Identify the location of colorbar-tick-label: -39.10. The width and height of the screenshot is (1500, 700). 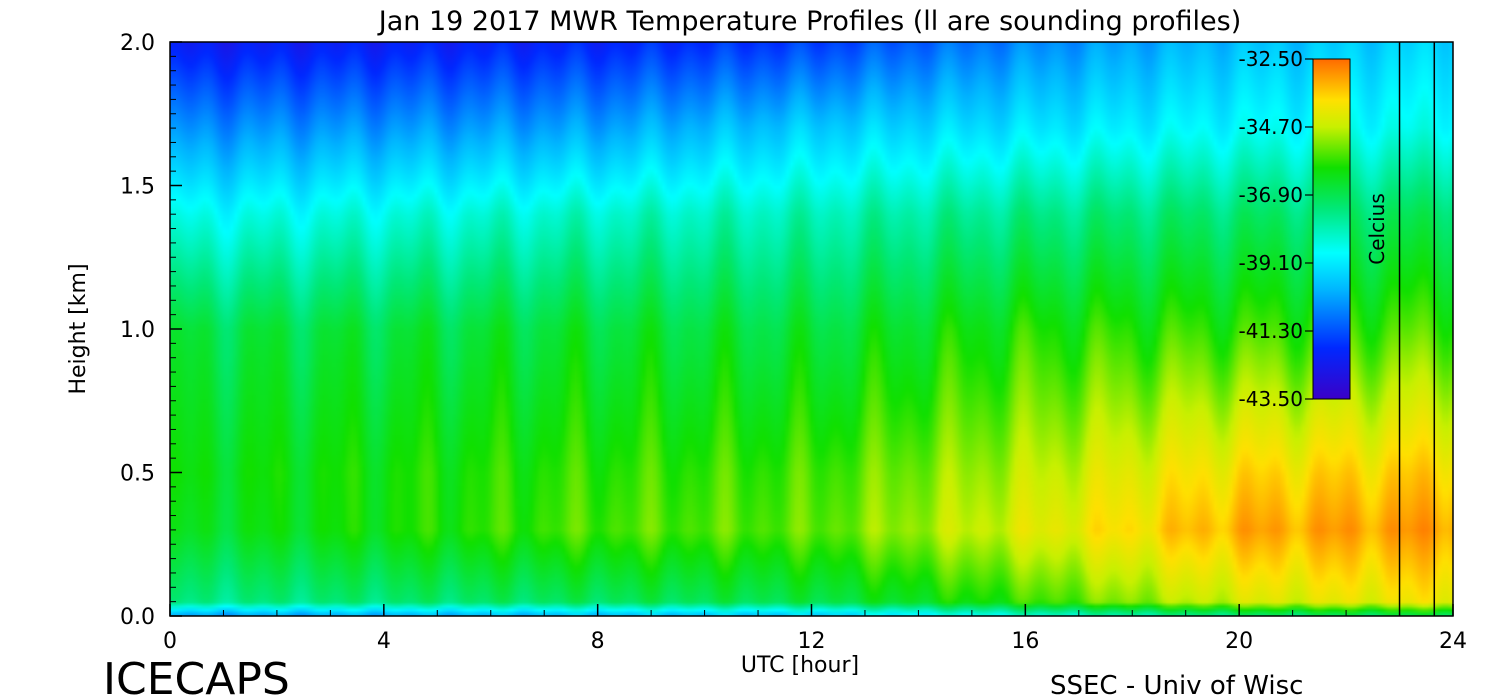
(1271, 263).